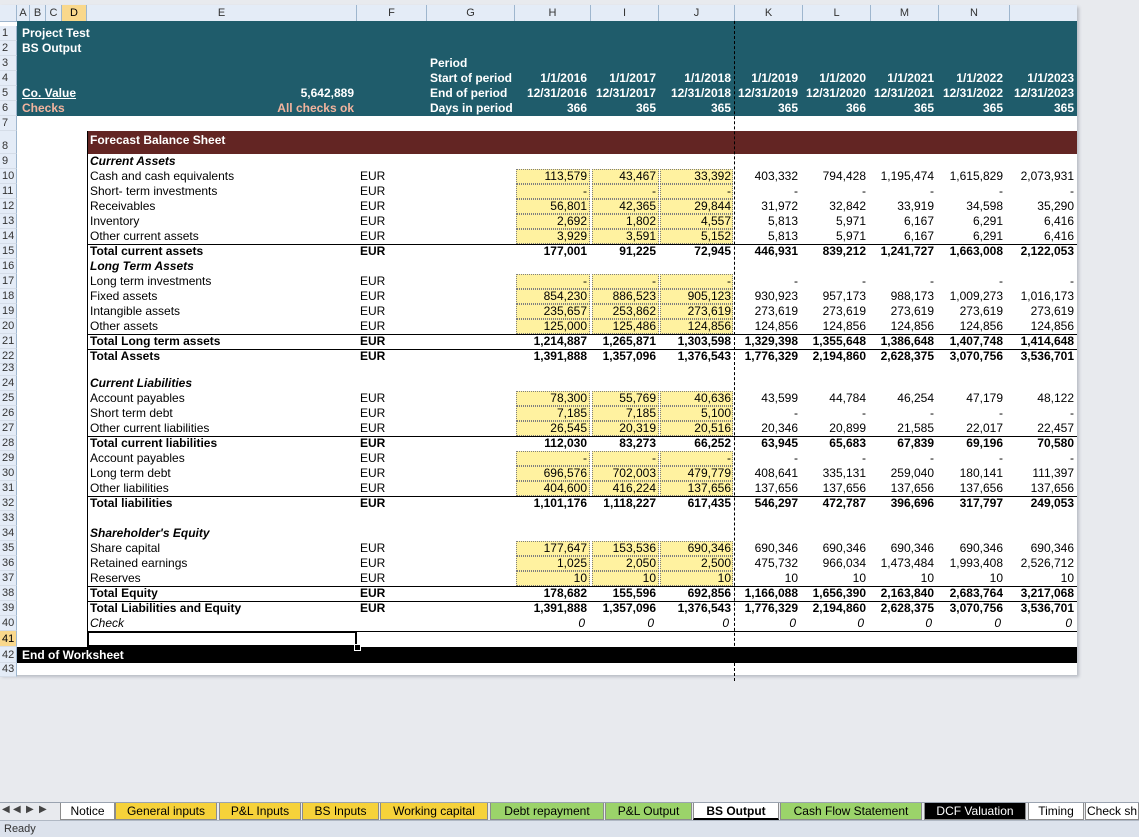  I want to click on row-header-35: 35, so click(8, 548).